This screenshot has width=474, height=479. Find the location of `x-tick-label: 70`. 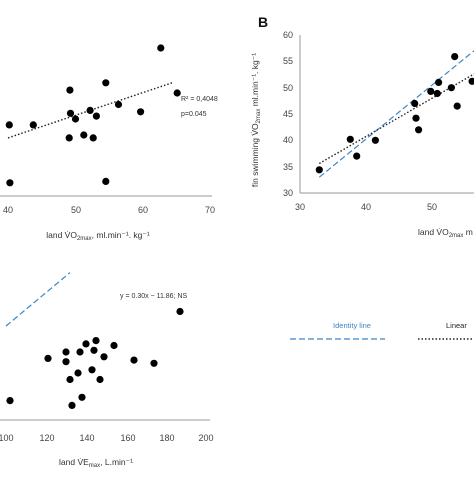

x-tick-label: 70 is located at coordinates (210, 210).